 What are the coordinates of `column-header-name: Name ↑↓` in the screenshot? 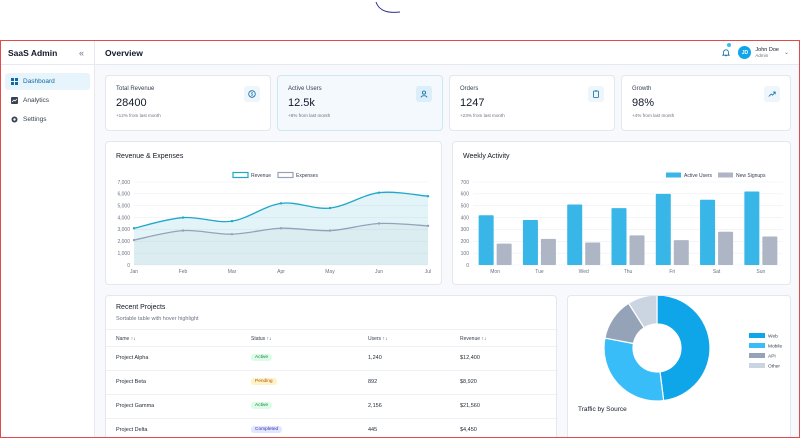 It's located at (126, 339).